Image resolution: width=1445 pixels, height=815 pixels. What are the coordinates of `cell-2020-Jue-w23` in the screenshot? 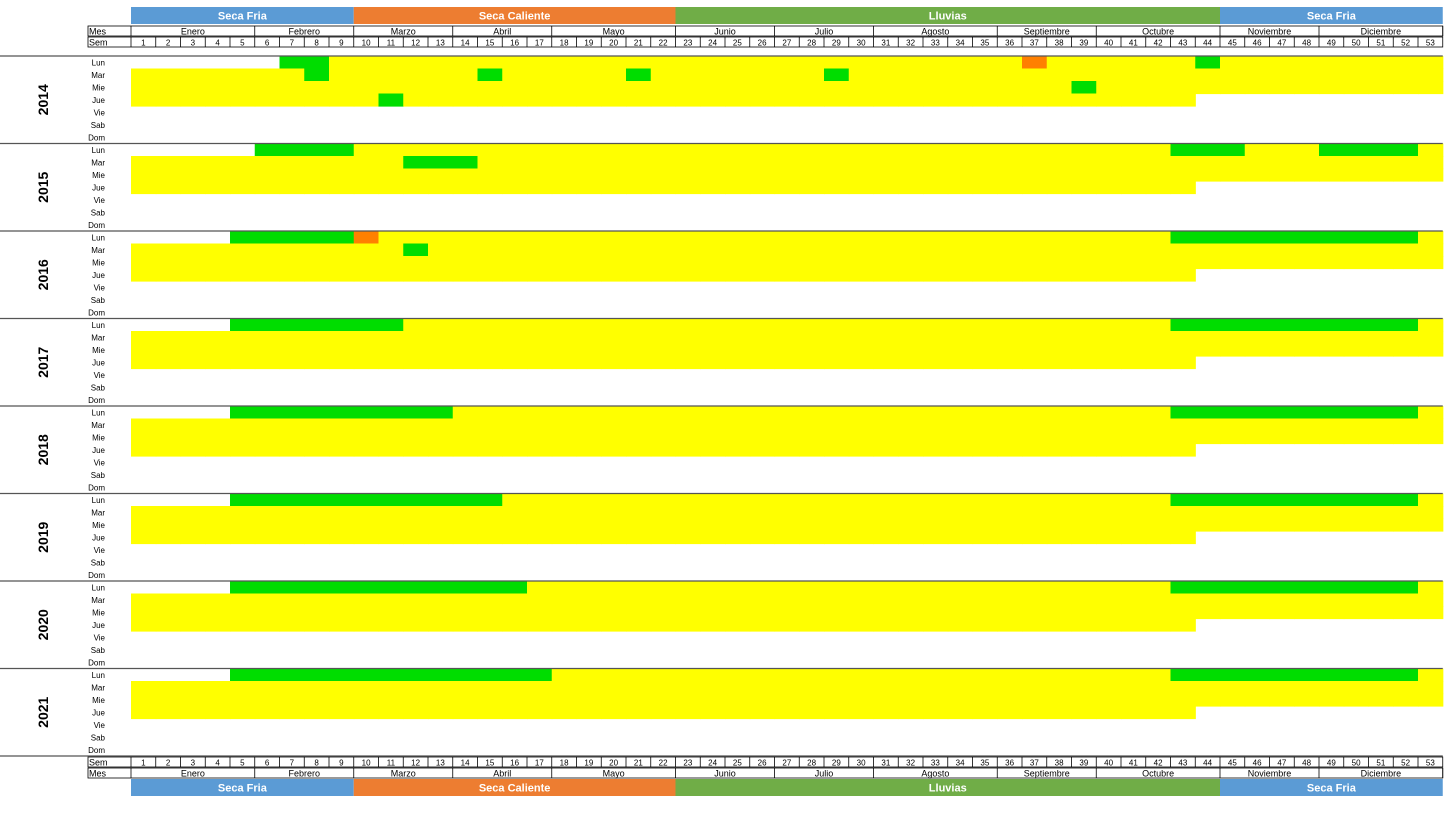 It's located at (688, 625).